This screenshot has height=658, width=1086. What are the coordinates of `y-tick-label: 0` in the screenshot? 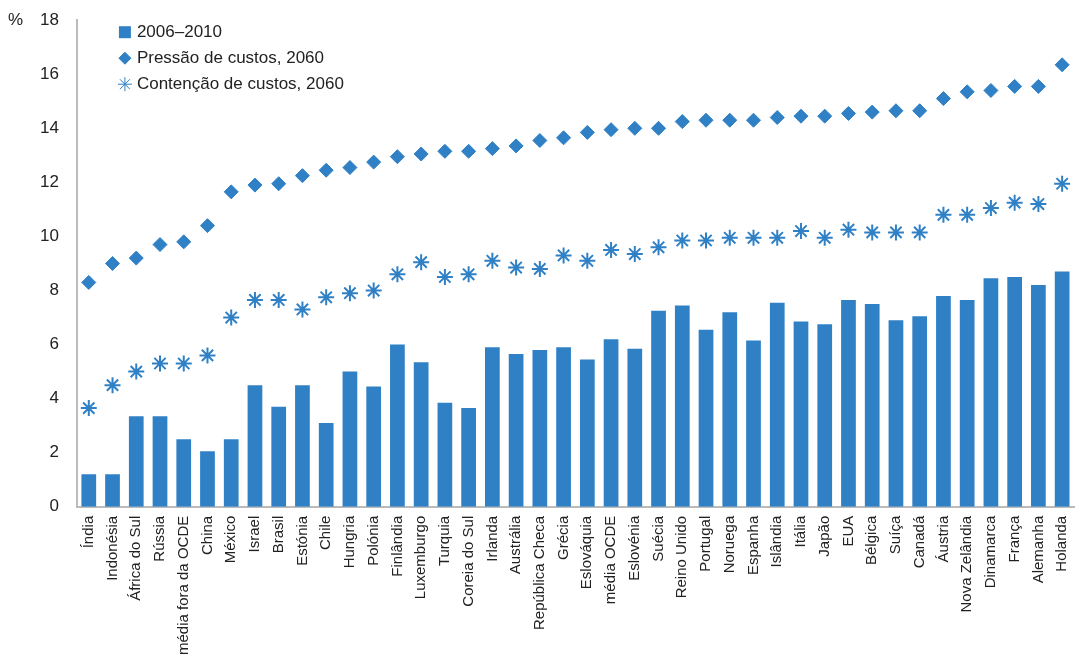 It's located at (54, 506).